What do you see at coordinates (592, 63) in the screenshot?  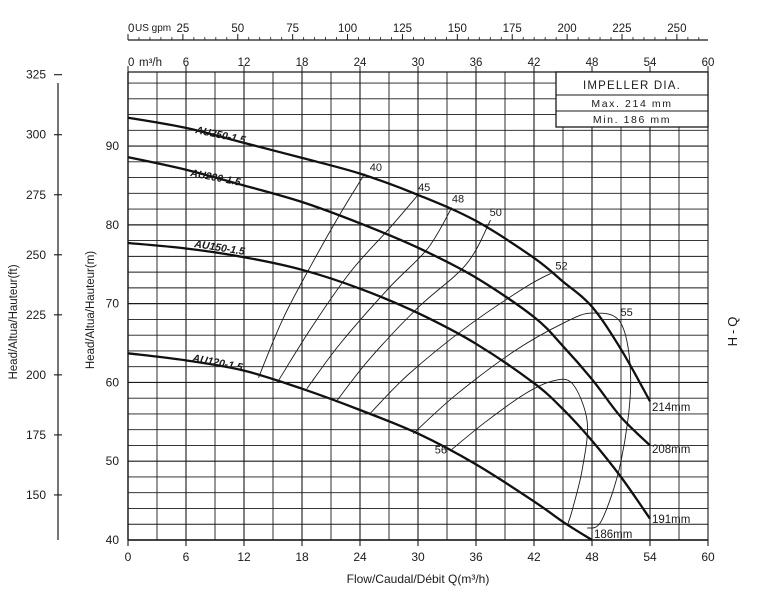 I see `top-m3h-tick-label: 48` at bounding box center [592, 63].